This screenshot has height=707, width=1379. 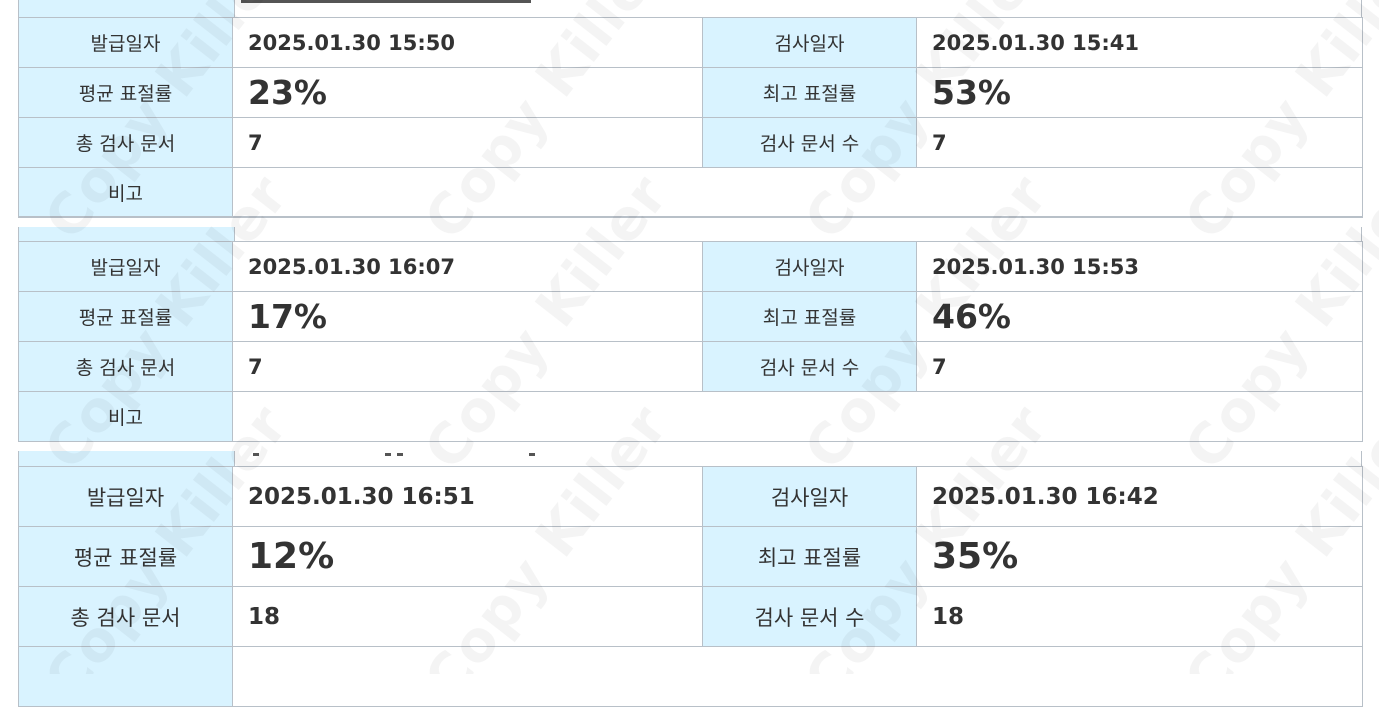 What do you see at coordinates (467, 42) in the screenshot?
I see `issue-date-value: 2025.01.30 15:50` at bounding box center [467, 42].